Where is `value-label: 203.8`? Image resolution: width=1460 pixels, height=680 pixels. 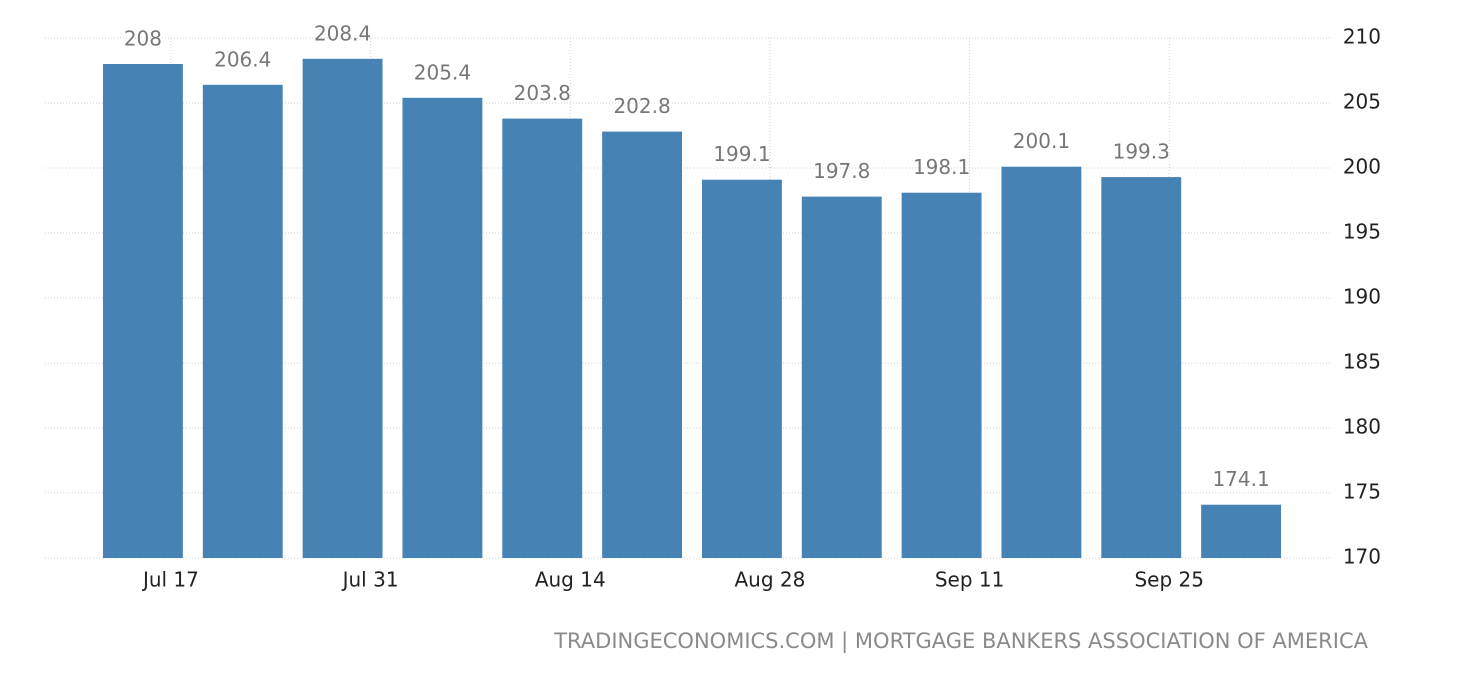
value-label: 203.8 is located at coordinates (542, 93).